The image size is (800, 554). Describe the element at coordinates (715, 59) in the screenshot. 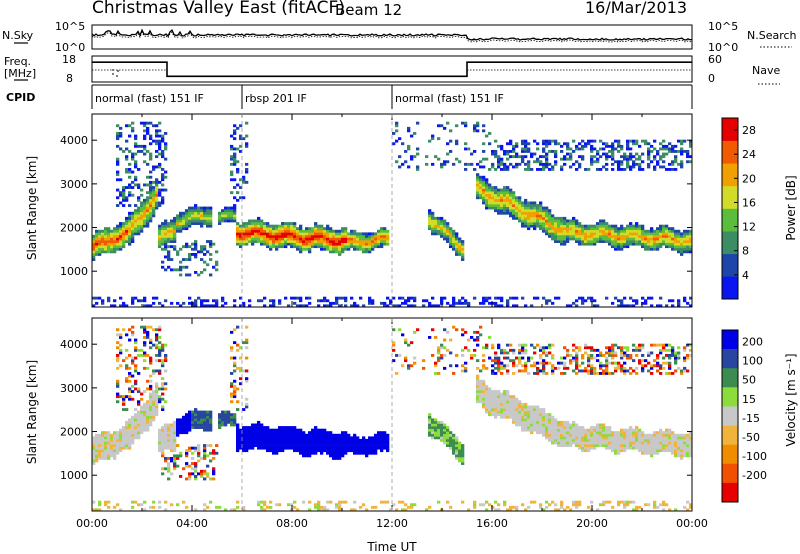

I see `nave-tick-top: 60` at that location.